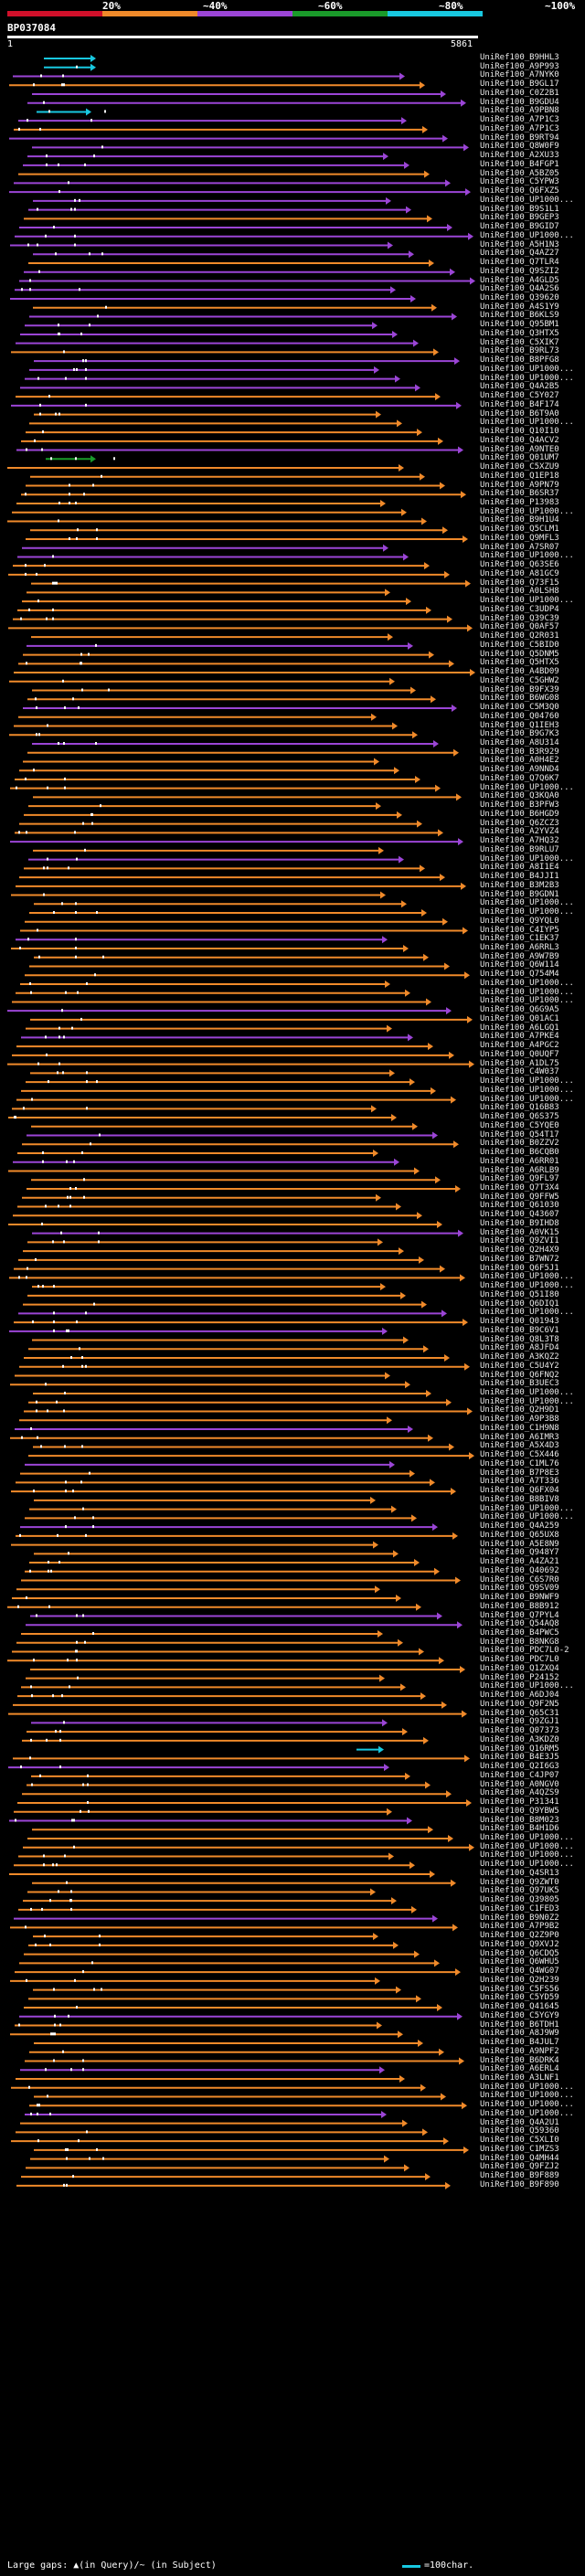 This screenshot has width=585, height=2576. I want to click on hit-label: UniRef100_P13983, so click(519, 502).